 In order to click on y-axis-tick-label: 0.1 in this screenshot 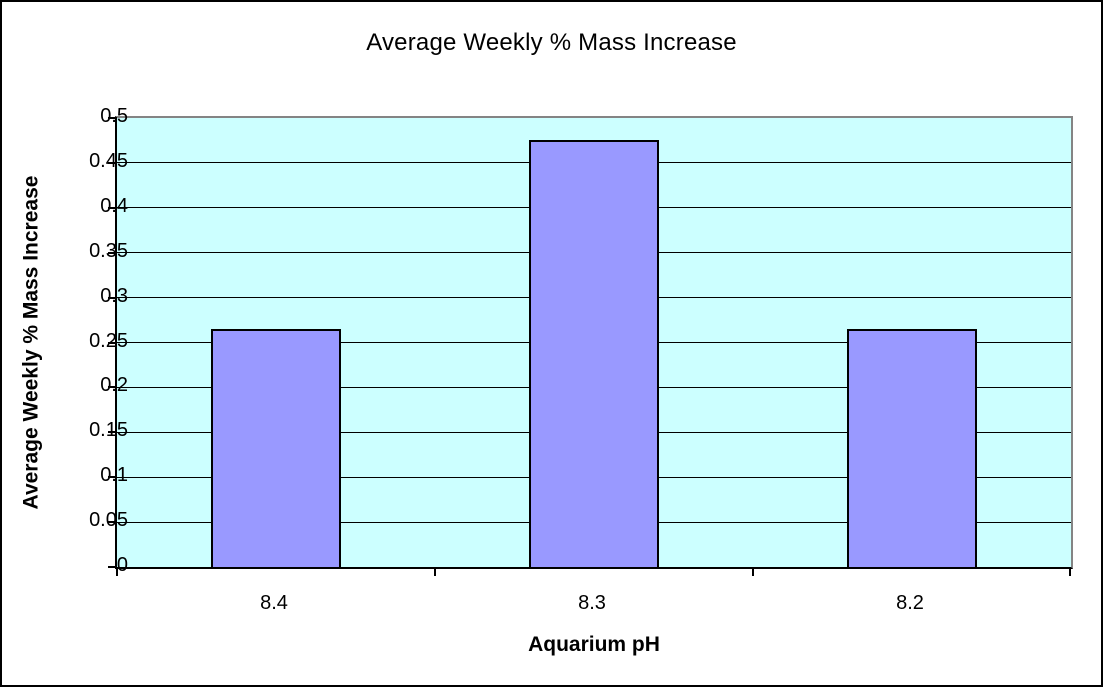, I will do `click(114, 475)`.